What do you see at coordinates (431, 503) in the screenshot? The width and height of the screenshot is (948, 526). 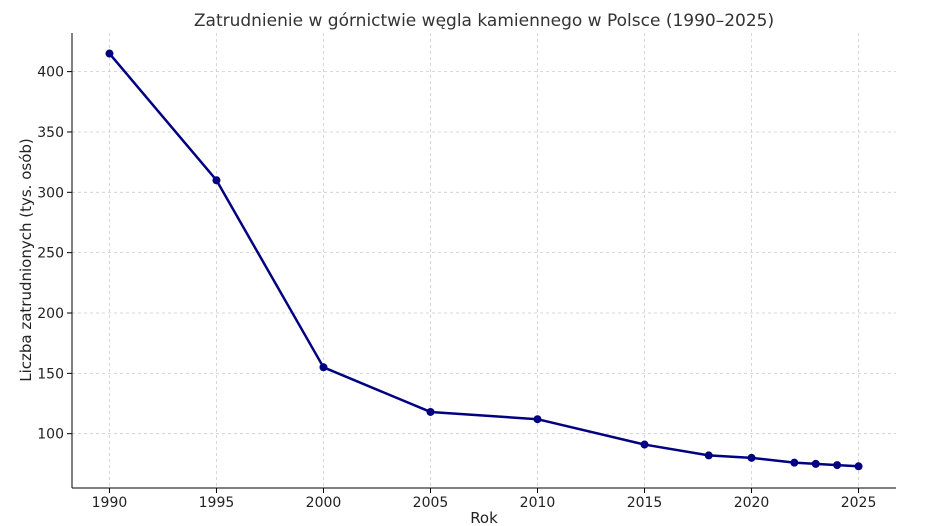 I see `x-tick-label: 2005` at bounding box center [431, 503].